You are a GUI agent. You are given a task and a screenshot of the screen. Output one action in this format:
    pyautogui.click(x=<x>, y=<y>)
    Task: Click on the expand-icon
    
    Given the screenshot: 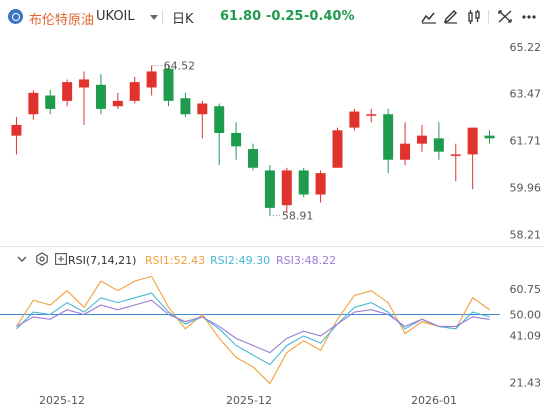 What is the action you would take?
    pyautogui.click(x=505, y=17)
    